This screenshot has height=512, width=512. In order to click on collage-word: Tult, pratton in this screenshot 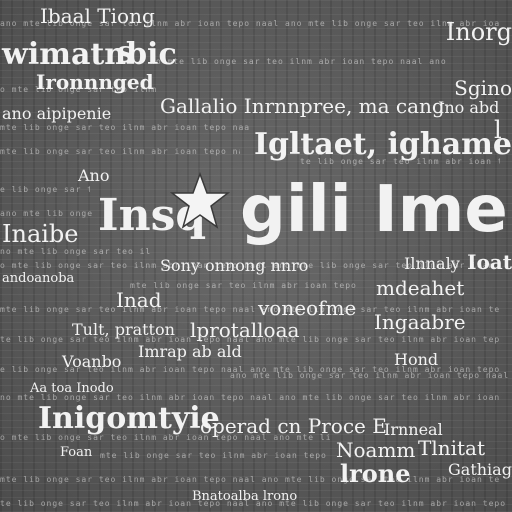, I will do `click(123, 329)`.